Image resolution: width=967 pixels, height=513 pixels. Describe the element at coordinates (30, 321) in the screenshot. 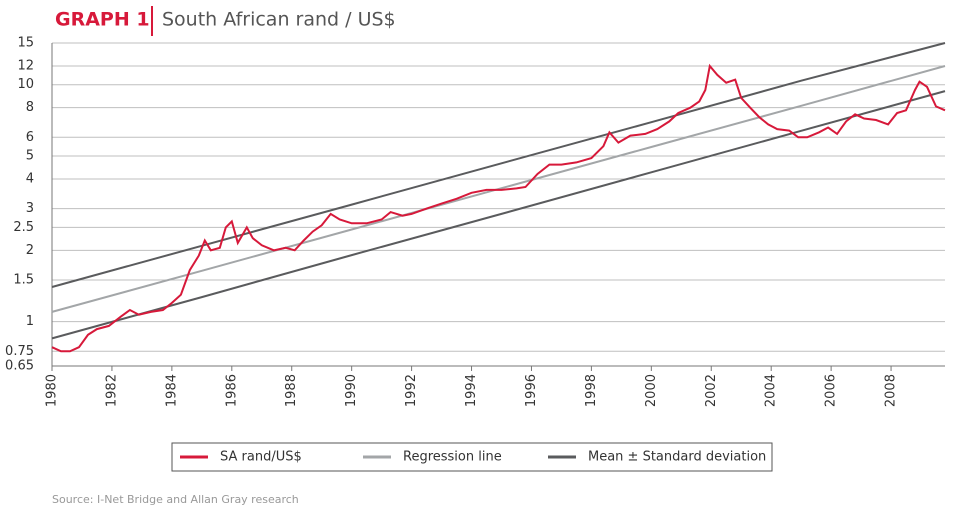

I see `y-tick-label: 1` at that location.